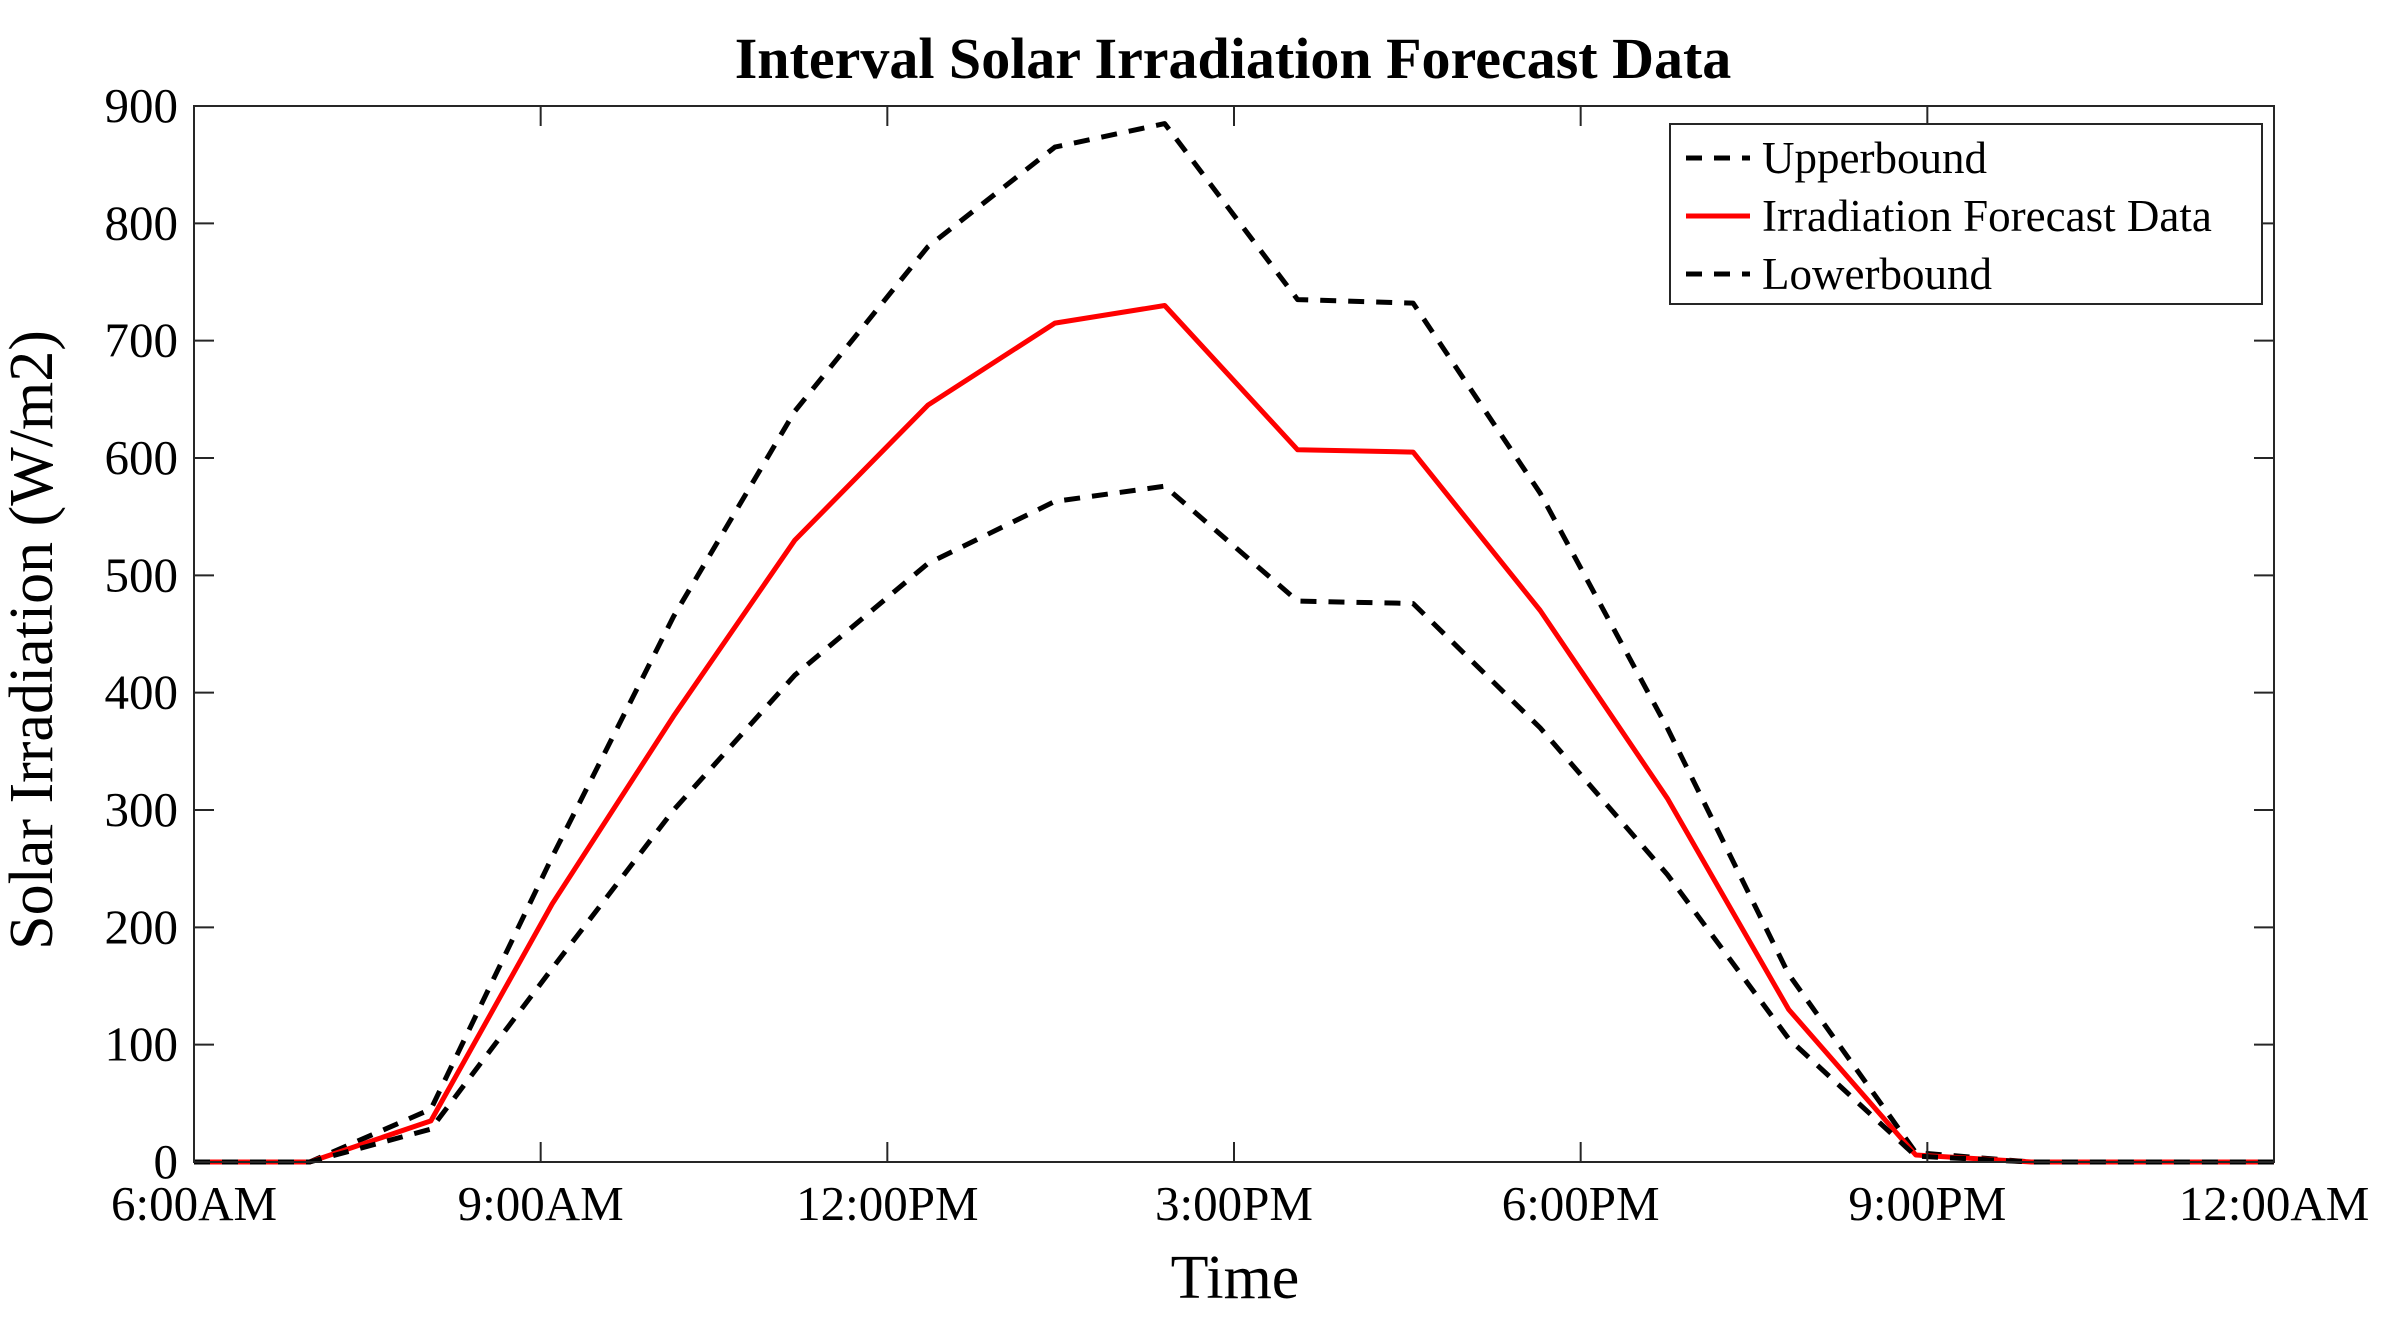 The image size is (2394, 1328). What do you see at coordinates (33, 640) in the screenshot?
I see `y-axis-title: Solar Irradiation (W/m2)` at bounding box center [33, 640].